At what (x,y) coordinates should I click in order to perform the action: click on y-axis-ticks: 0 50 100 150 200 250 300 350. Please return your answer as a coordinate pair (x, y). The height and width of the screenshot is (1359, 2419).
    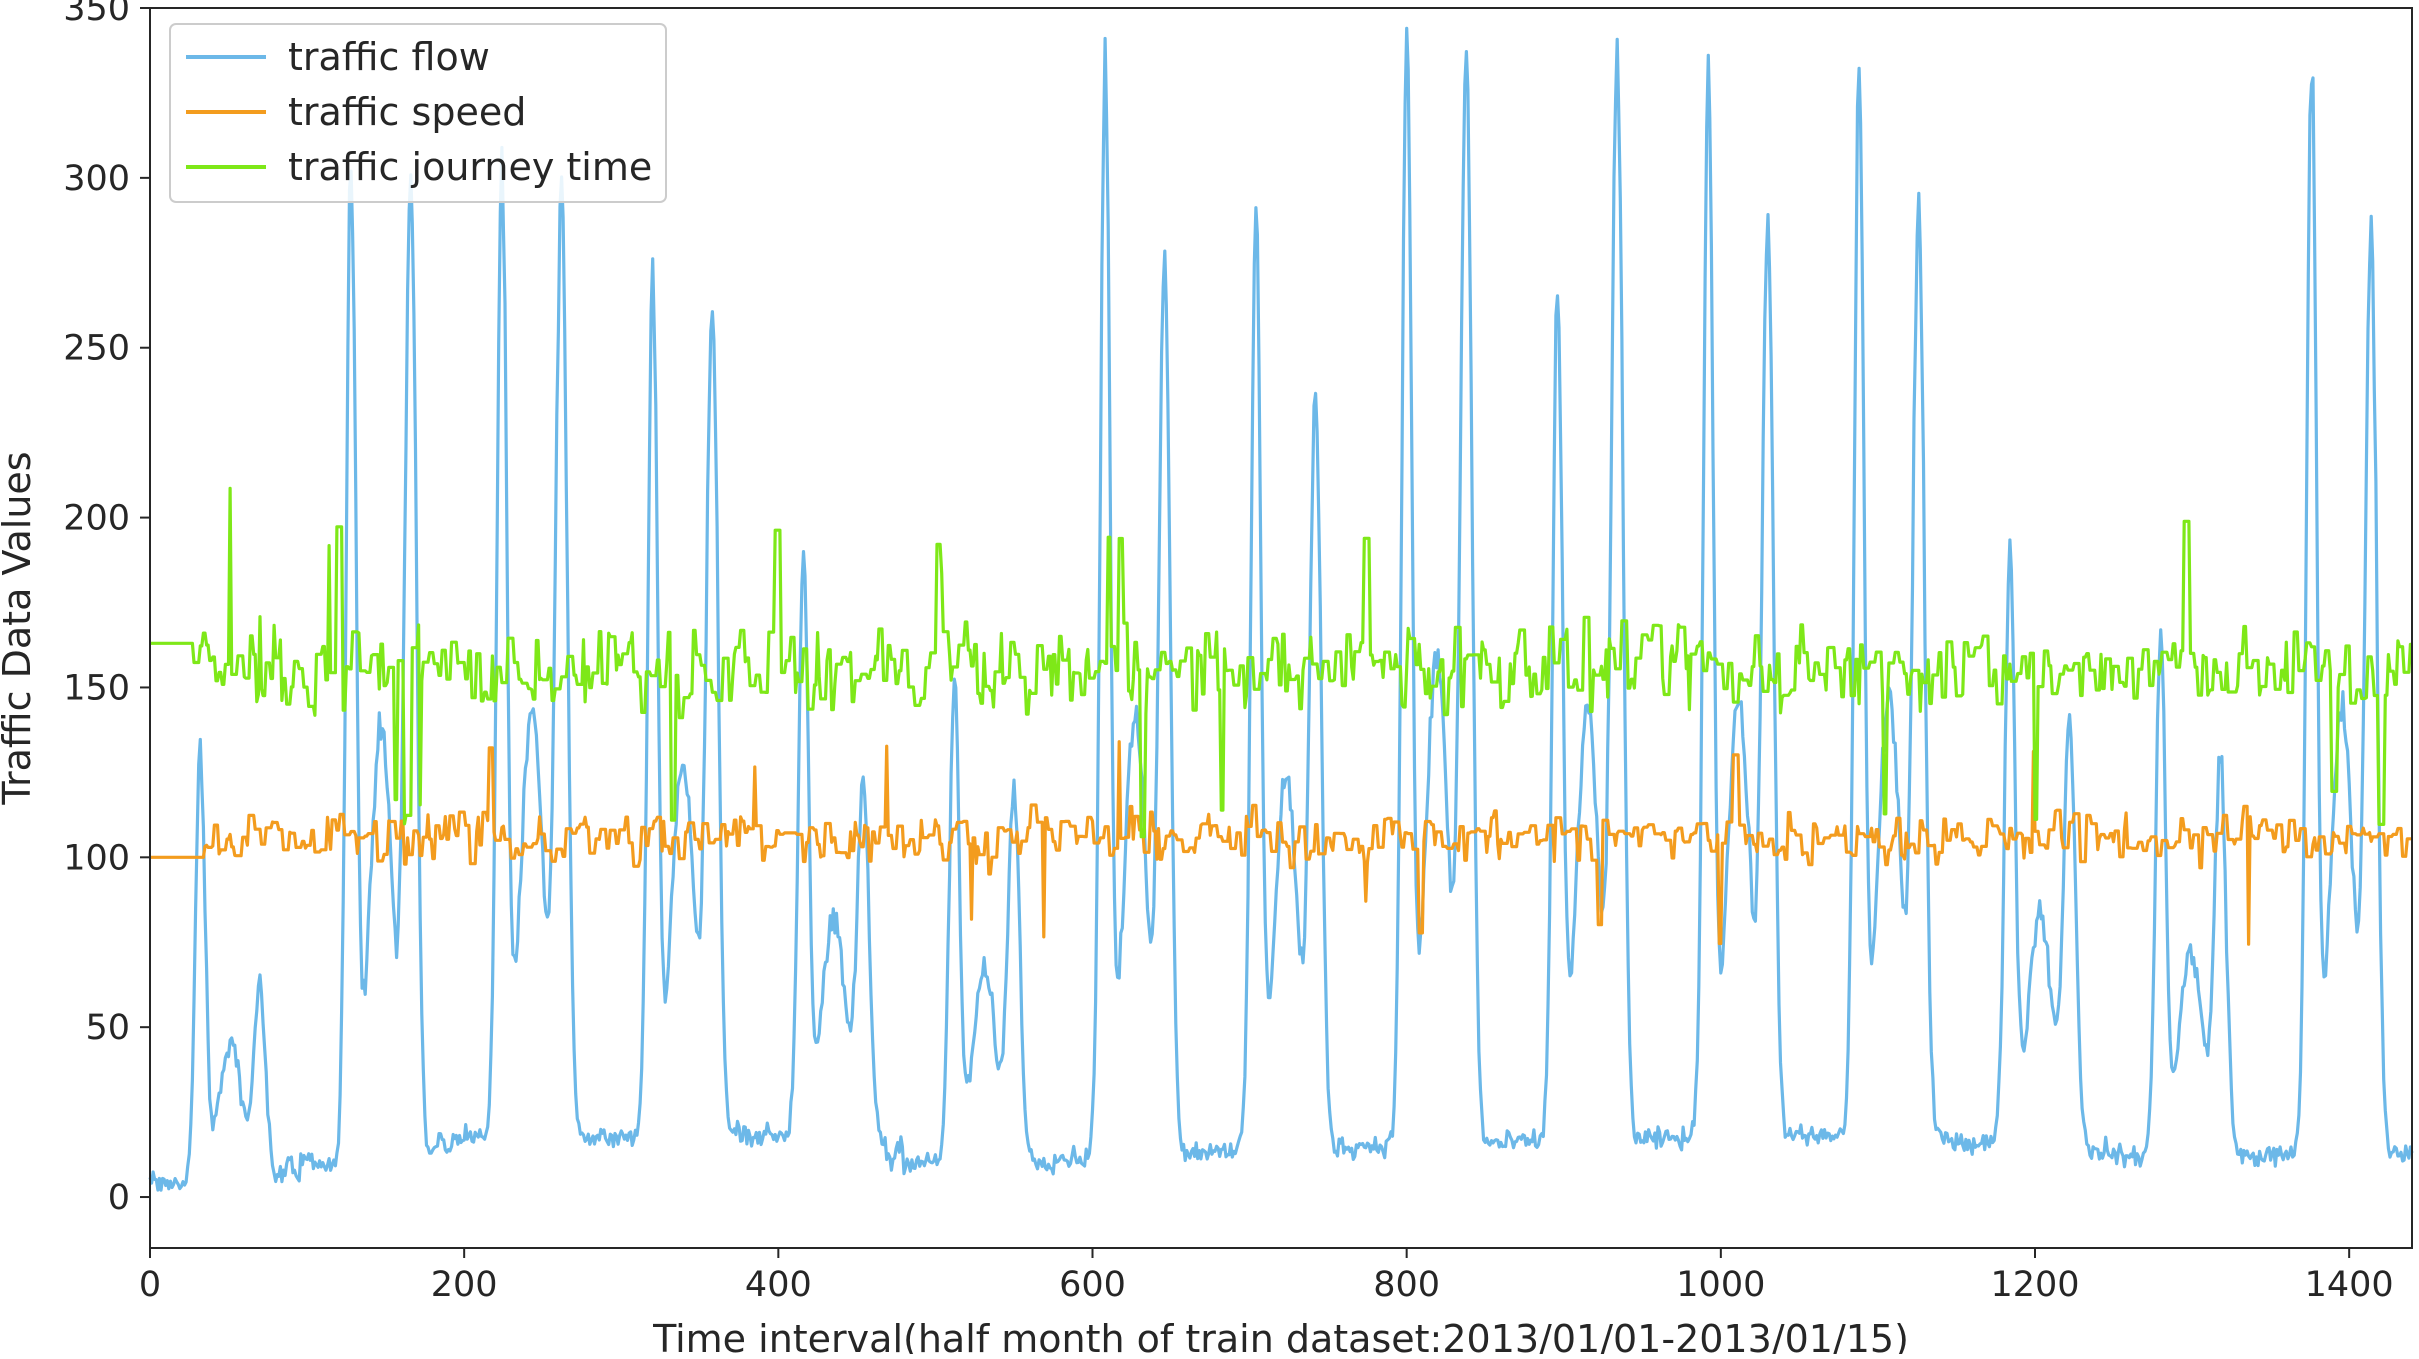
    Looking at the image, I should click on (106, 609).